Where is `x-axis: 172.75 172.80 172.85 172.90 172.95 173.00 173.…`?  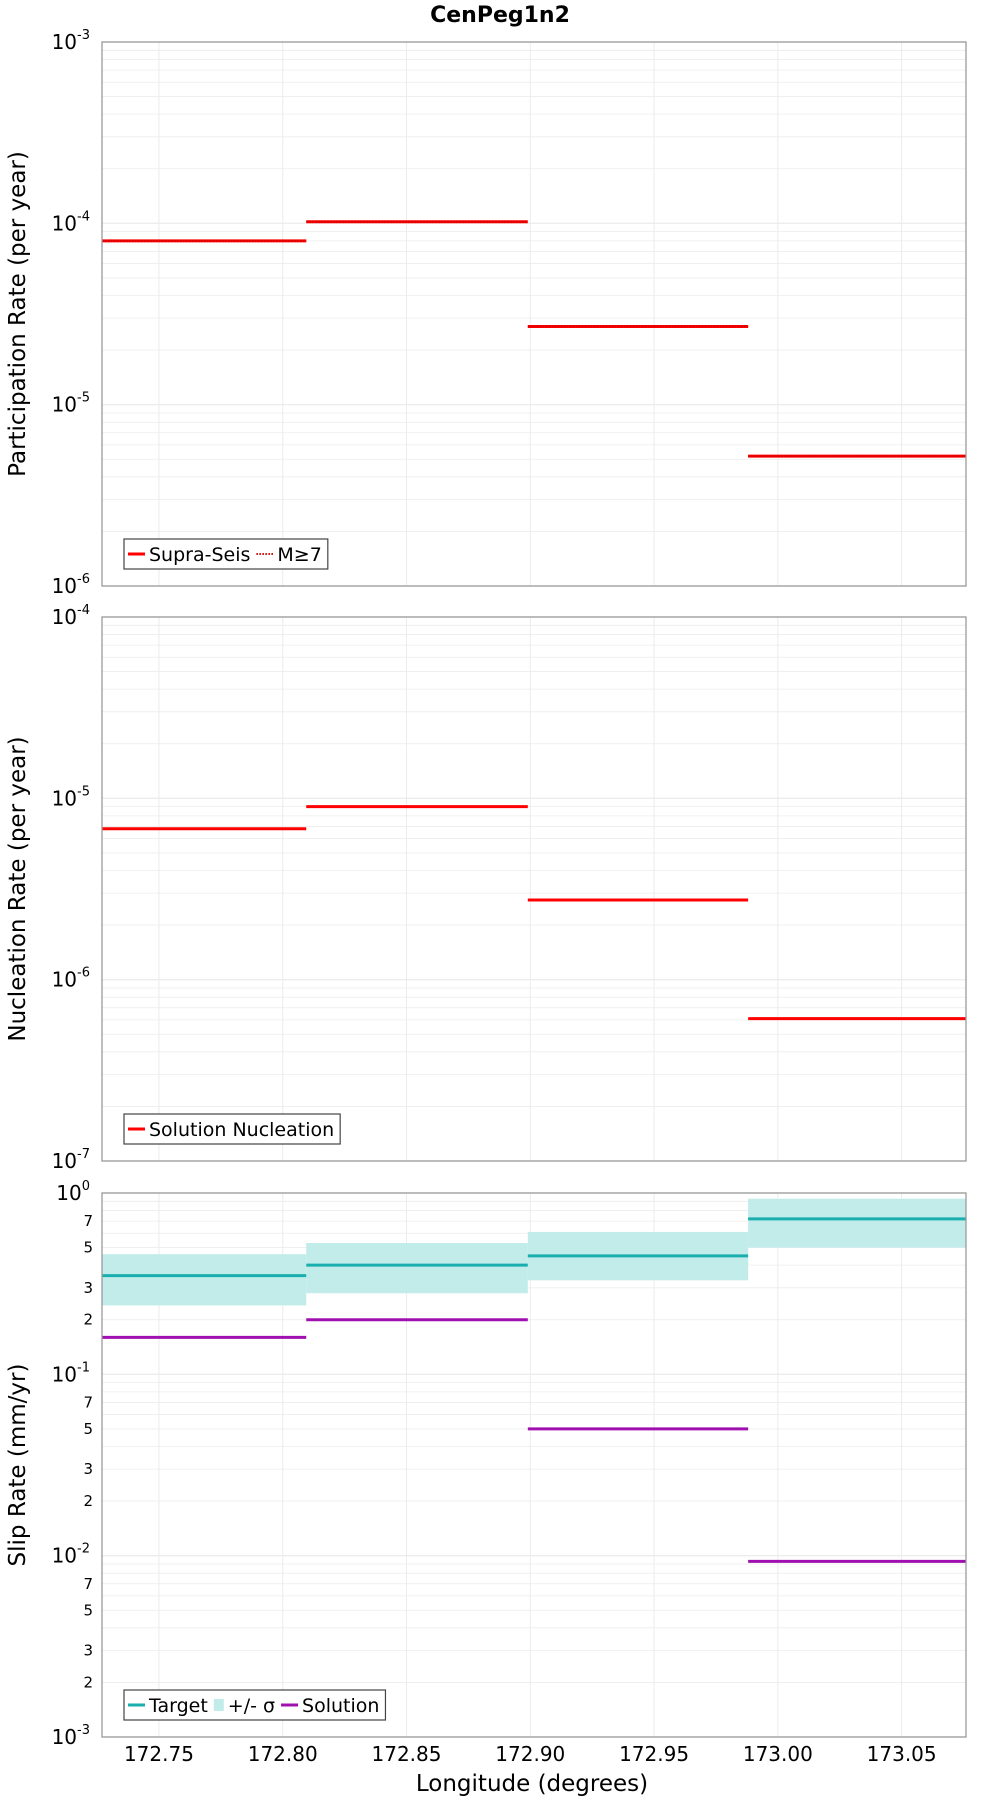 x-axis: 172.75 172.80 172.85 172.90 172.95 173.00 173.… is located at coordinates (530, 1754).